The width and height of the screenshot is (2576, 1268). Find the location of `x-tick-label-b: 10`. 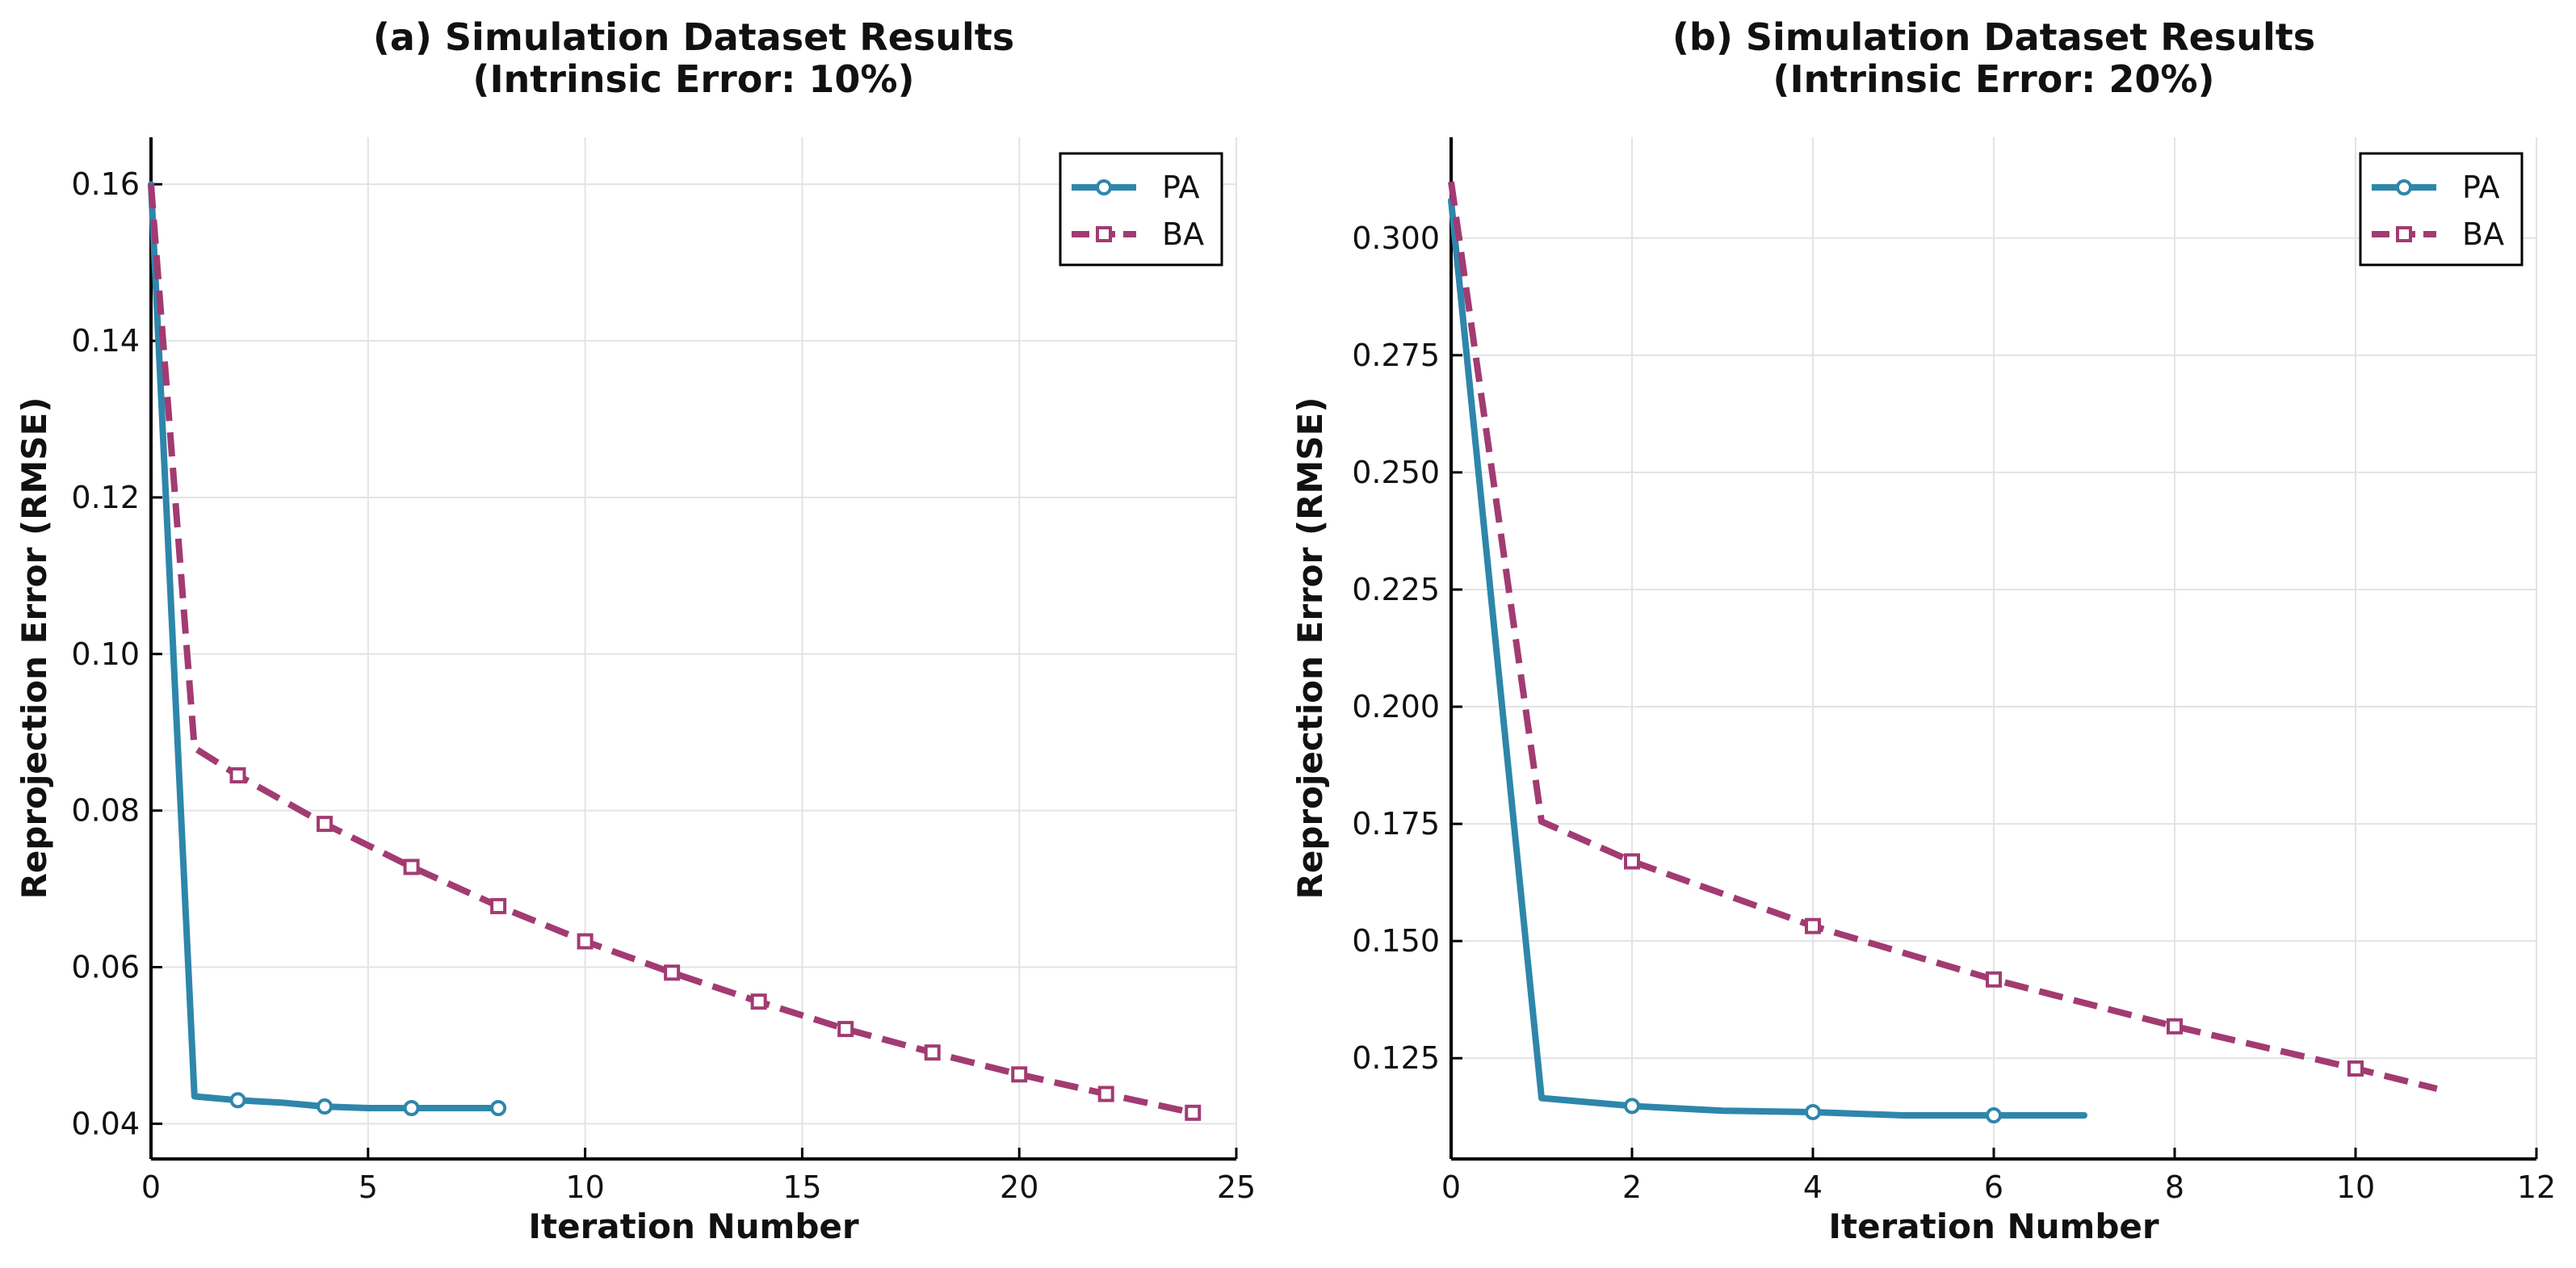

x-tick-label-b: 10 is located at coordinates (2355, 1187).